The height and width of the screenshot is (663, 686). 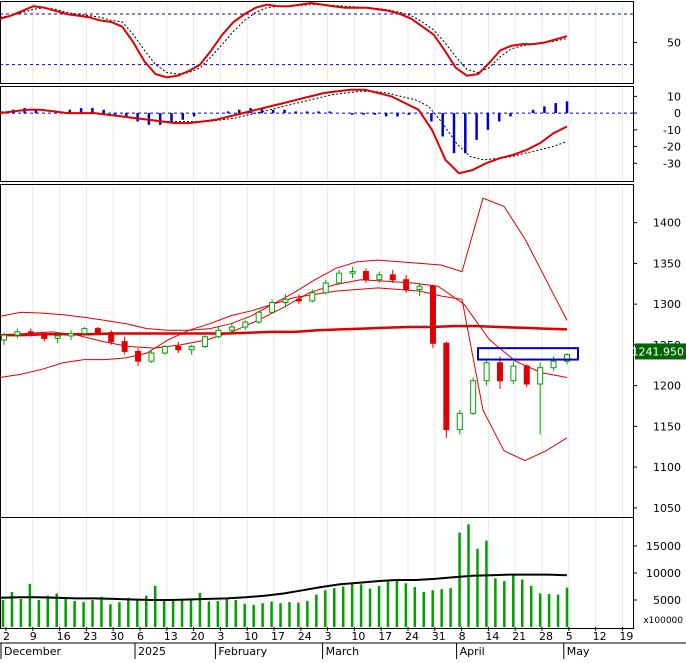 What do you see at coordinates (667, 223) in the screenshot?
I see `price-y-tick-label: 1400` at bounding box center [667, 223].